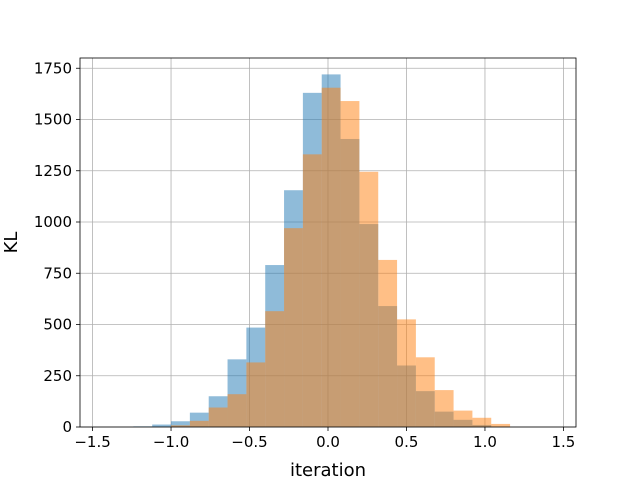  Describe the element at coordinates (293, 327) in the screenshot. I see `bar-series1-bin6` at that location.